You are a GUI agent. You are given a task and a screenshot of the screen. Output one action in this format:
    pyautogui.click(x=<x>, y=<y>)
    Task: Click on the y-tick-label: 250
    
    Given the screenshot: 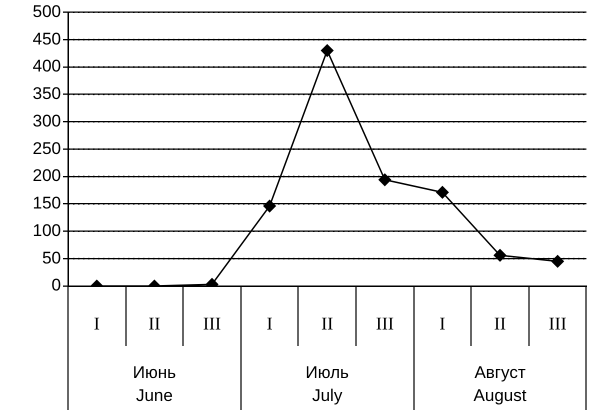 What is the action you would take?
    pyautogui.click(x=46, y=148)
    